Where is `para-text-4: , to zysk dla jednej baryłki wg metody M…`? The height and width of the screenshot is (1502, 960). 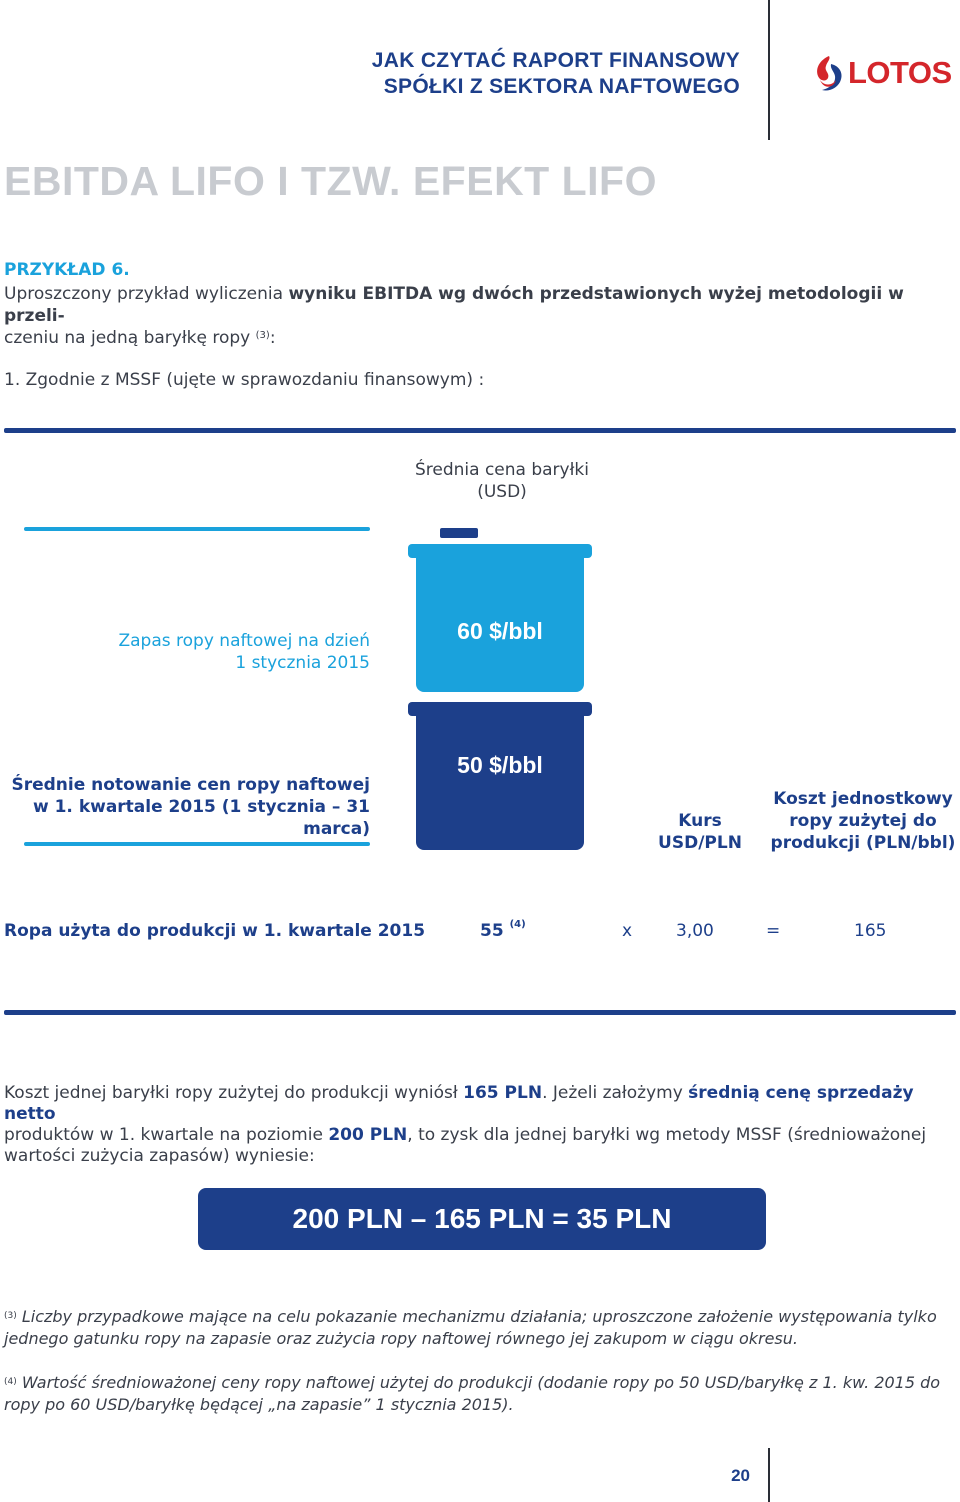 para-text-4: , to zysk dla jednej baryłki wg metody M… is located at coordinates (465, 1145).